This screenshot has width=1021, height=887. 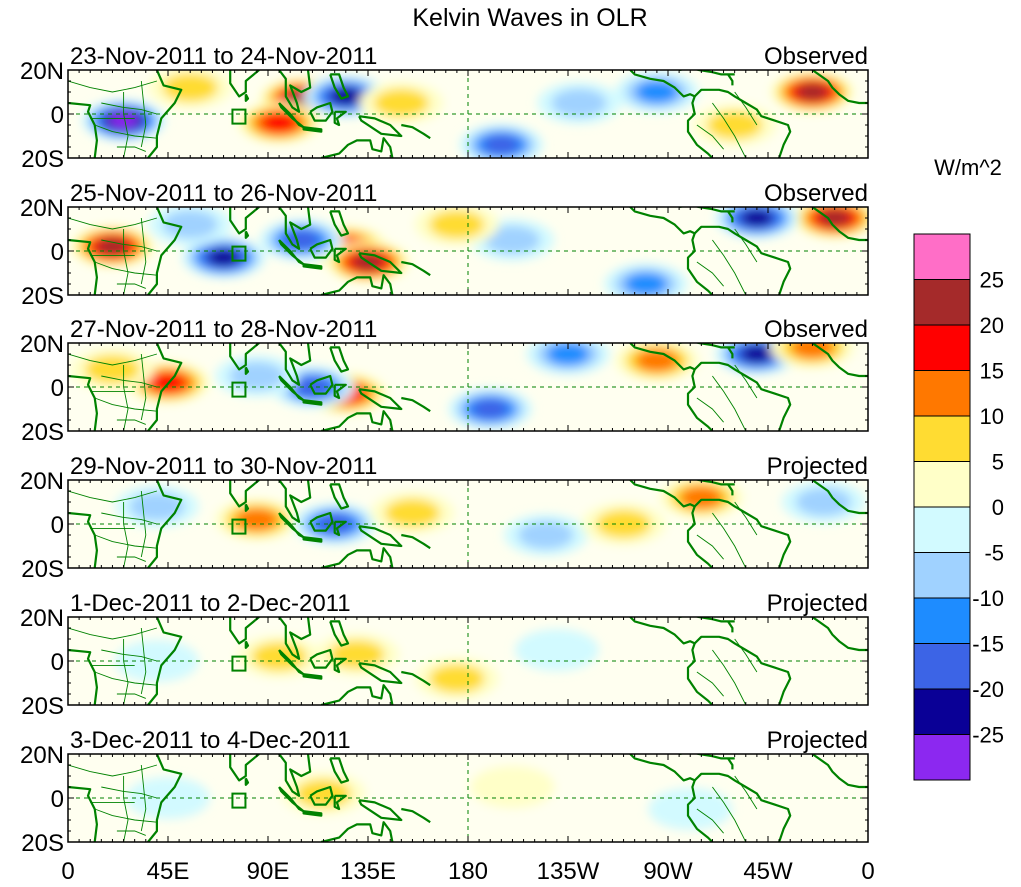 I want to click on panel-date-range: 23-Nov-2011 to 24-Nov-2011, so click(x=223, y=56).